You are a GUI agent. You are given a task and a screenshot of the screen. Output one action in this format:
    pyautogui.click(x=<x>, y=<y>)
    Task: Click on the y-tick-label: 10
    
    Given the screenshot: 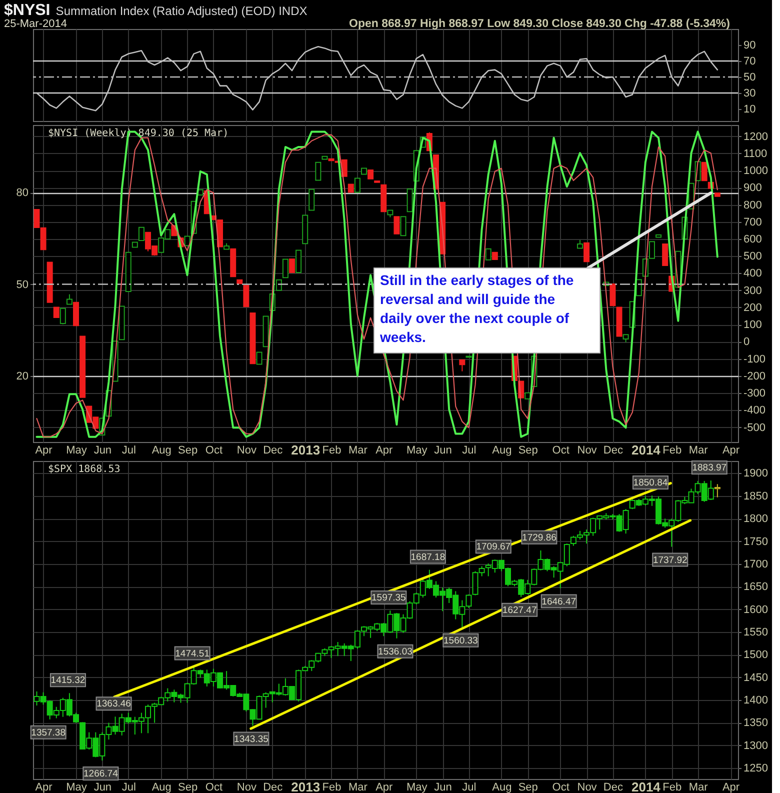 What is the action you would take?
    pyautogui.click(x=750, y=110)
    